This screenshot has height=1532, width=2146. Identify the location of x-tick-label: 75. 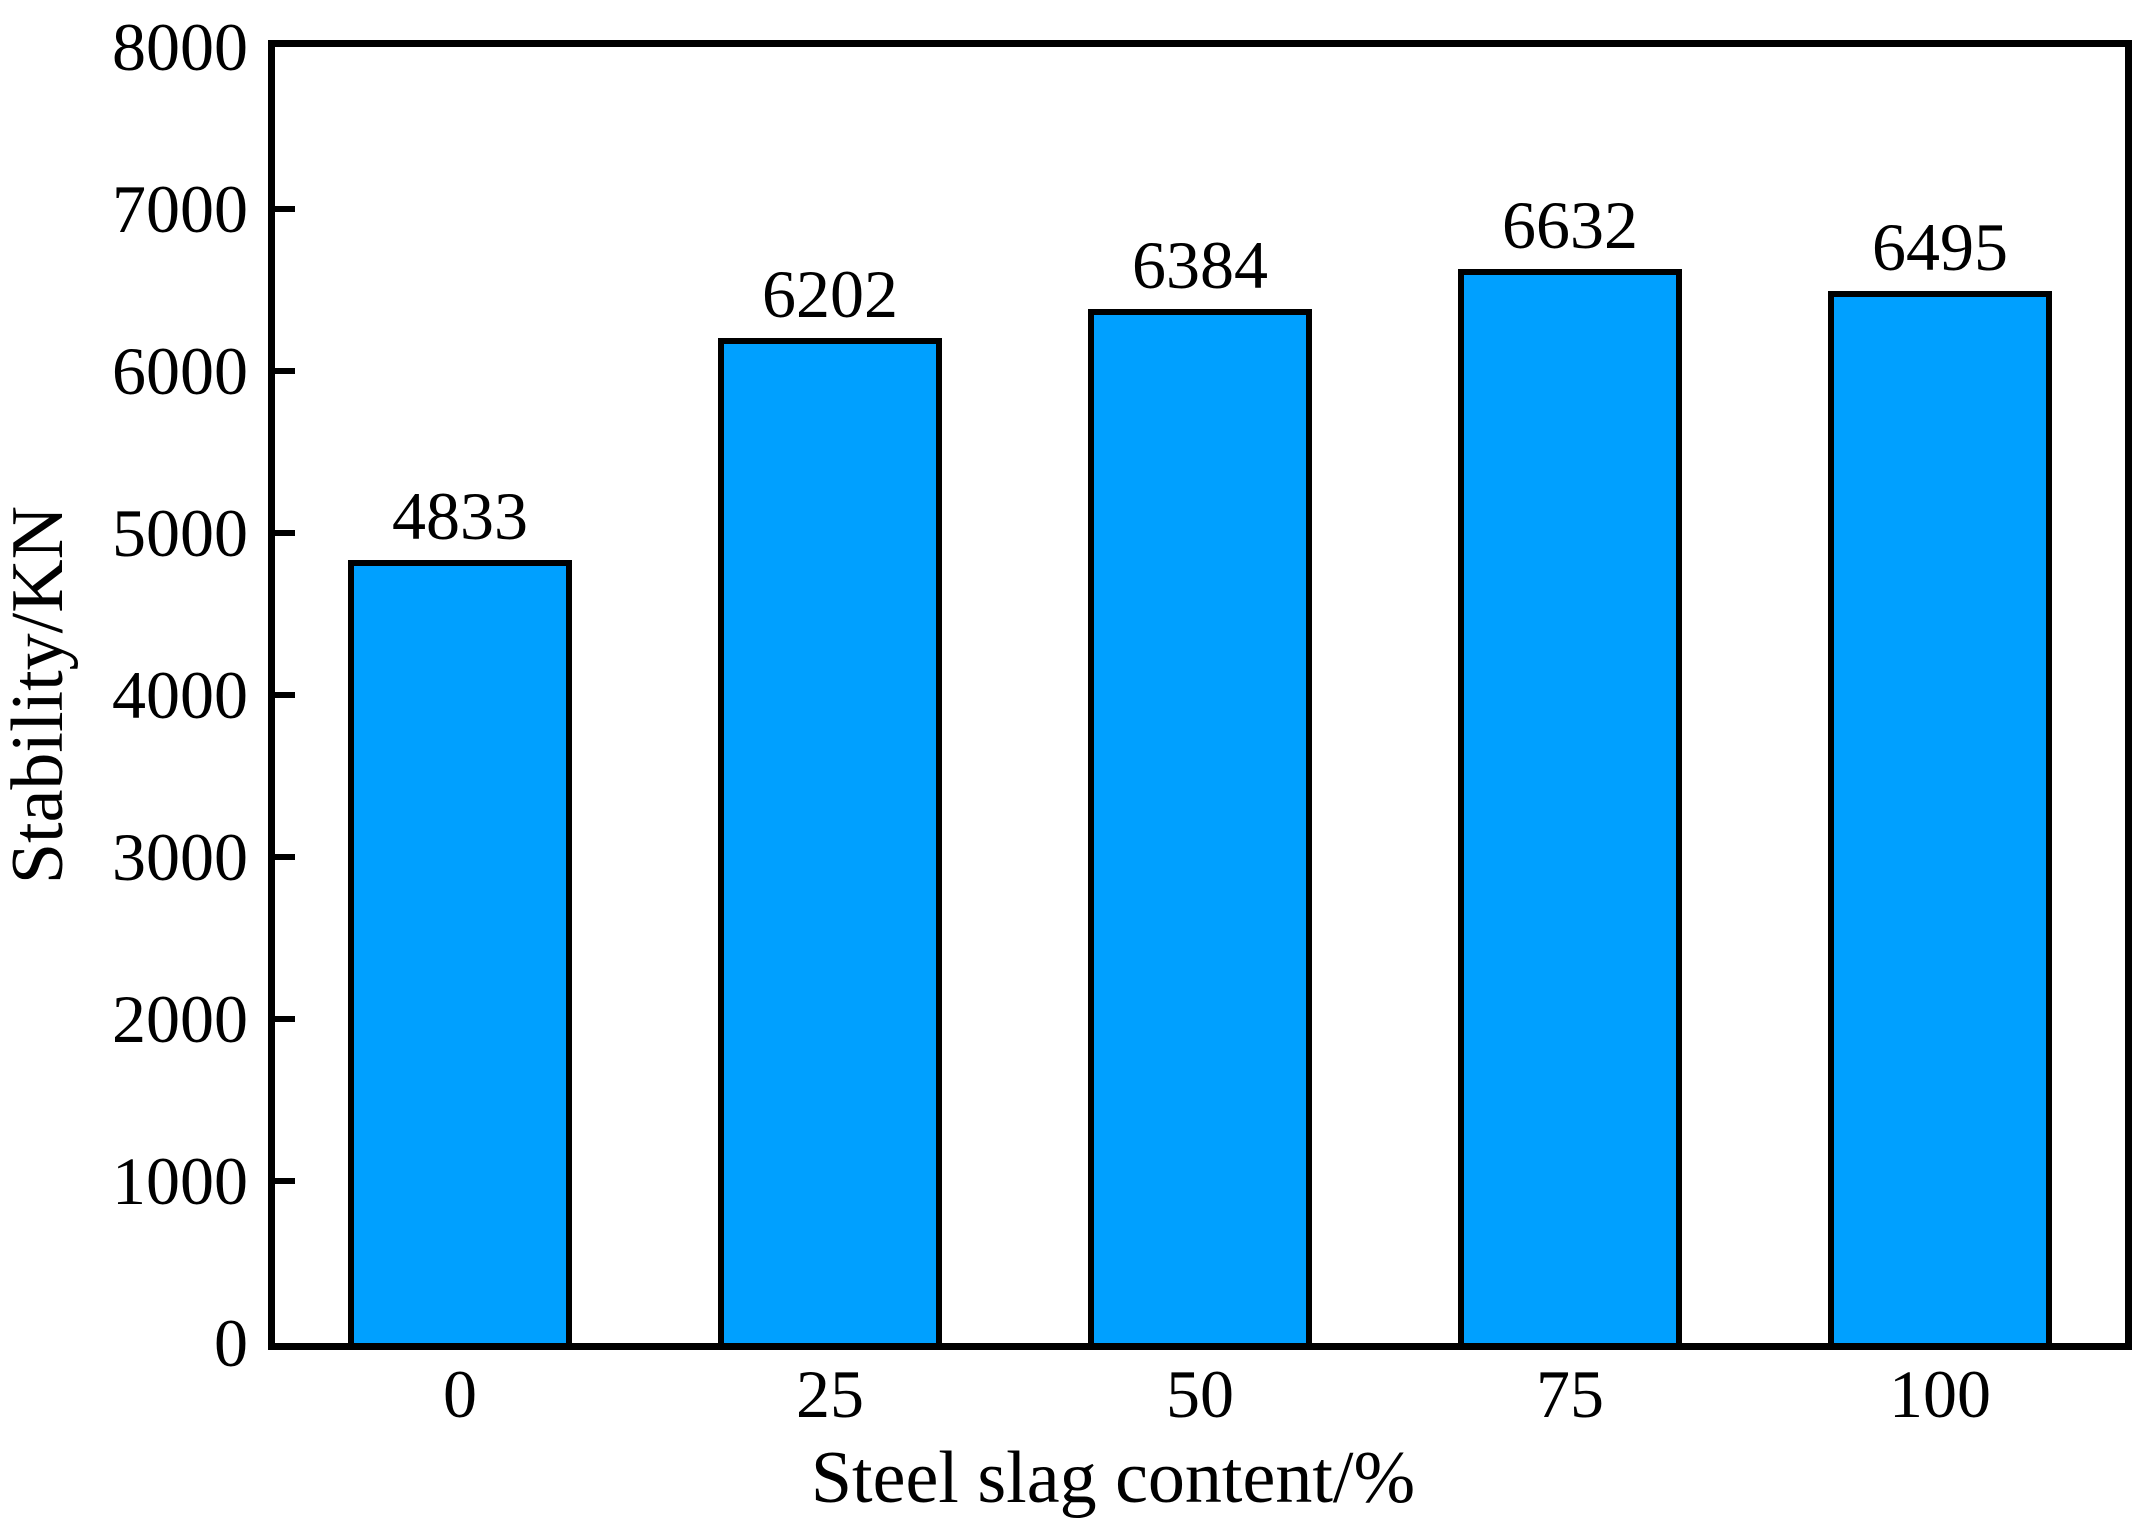
(1570, 1394).